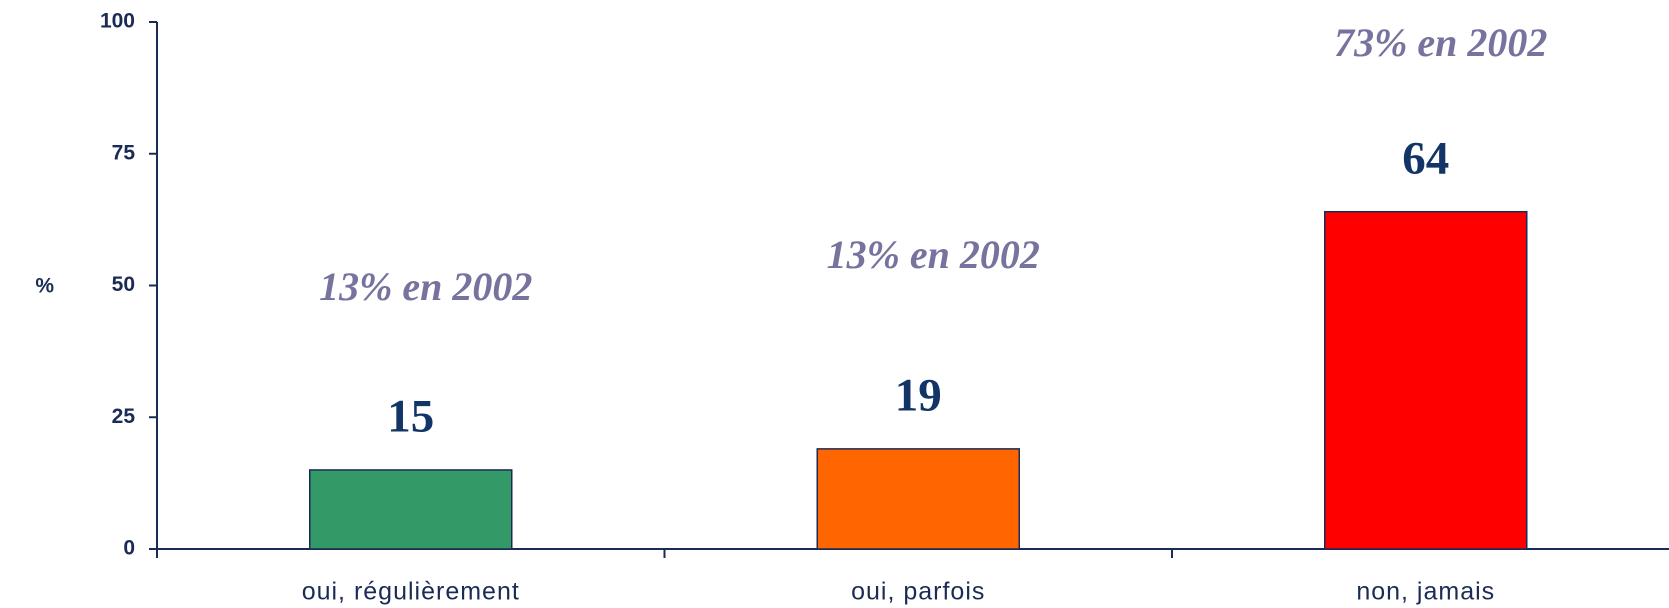 Image resolution: width=1669 pixels, height=608 pixels. Describe the element at coordinates (117, 21) in the screenshot. I see `y-tick-label: 100` at that location.